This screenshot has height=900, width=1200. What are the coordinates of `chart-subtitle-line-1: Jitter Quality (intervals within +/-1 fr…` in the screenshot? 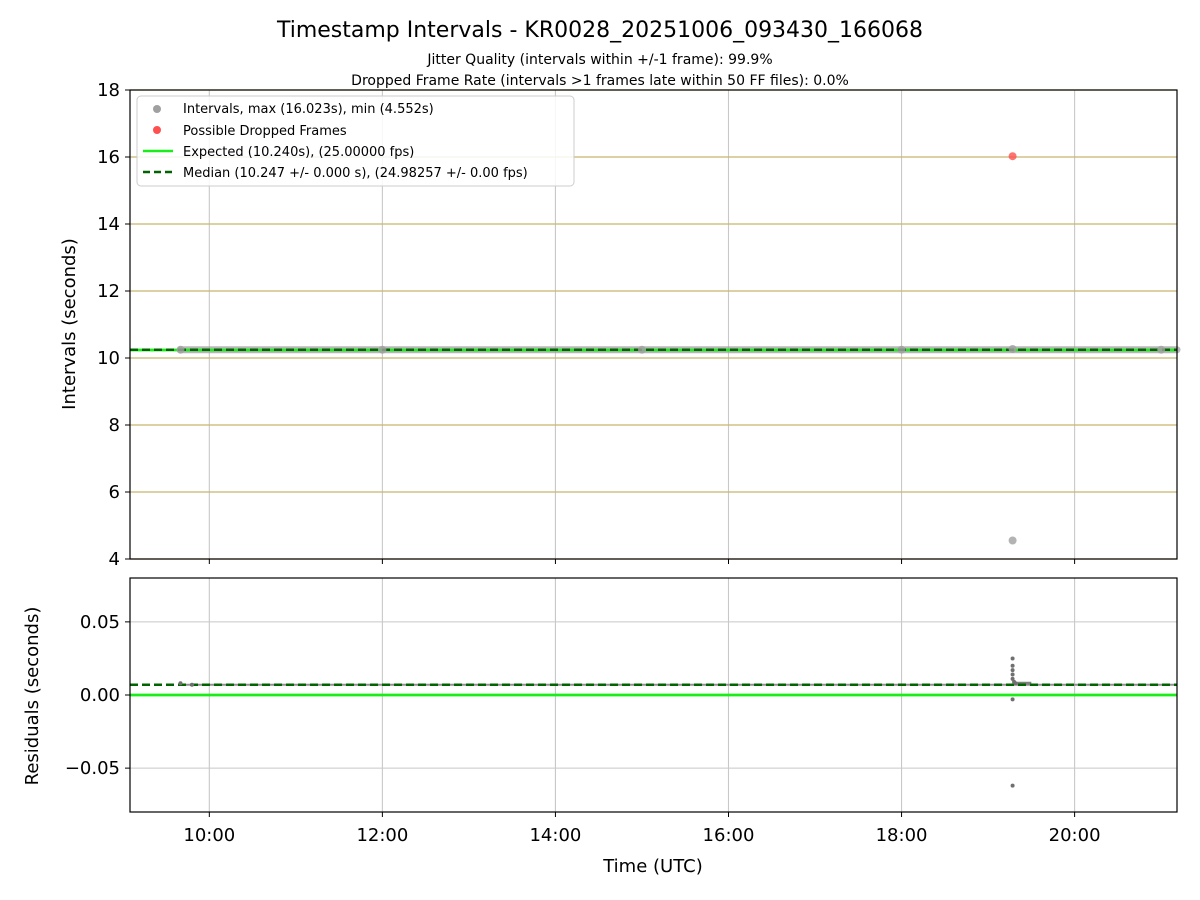 It's located at (599, 60).